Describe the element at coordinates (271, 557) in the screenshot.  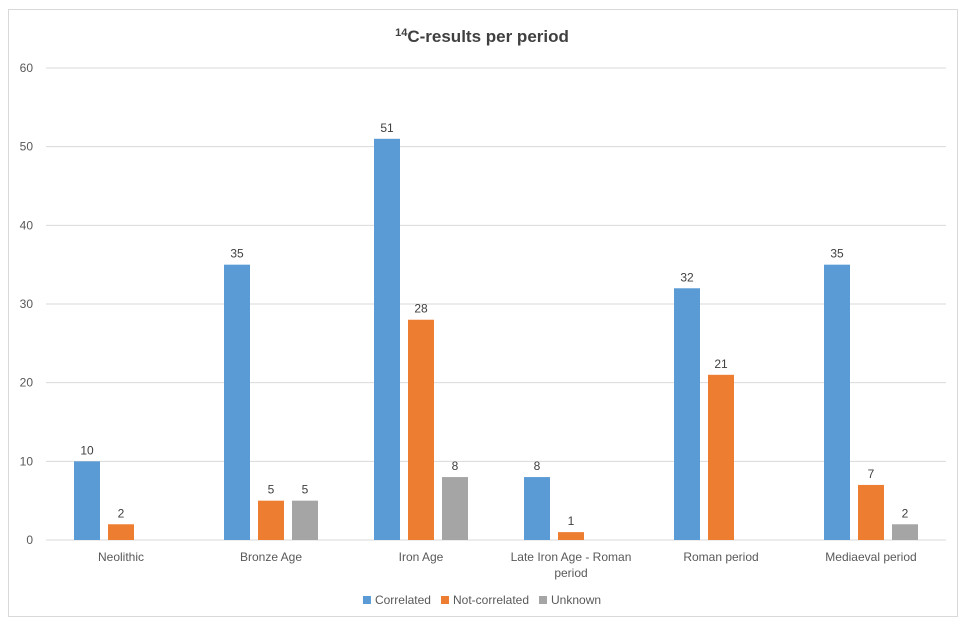
I see `x-tick-label: Bronze Age` at that location.